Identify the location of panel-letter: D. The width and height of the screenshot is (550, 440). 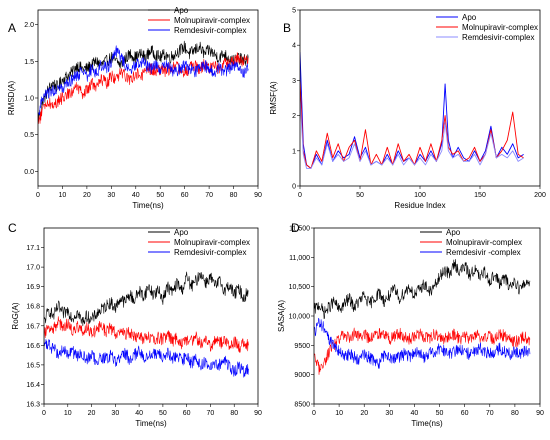
(295, 228).